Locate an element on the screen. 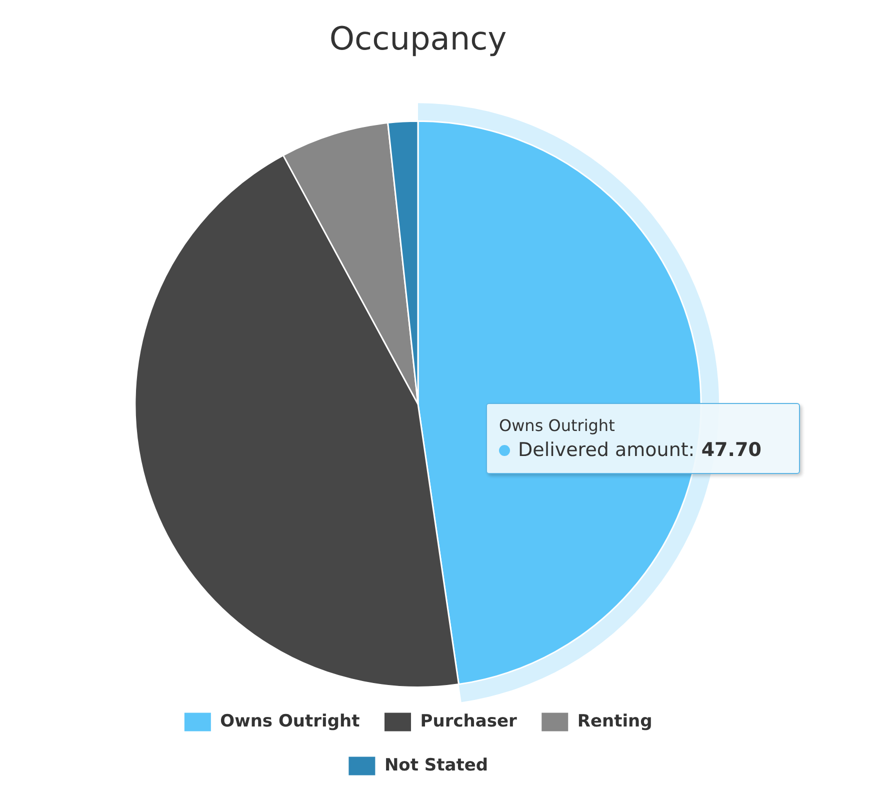  legend-label: Owns Outright is located at coordinates (290, 721).